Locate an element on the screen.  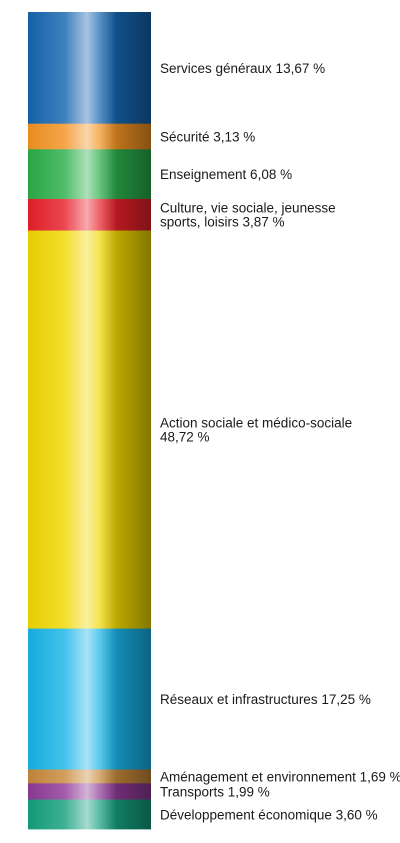
segment-label-amenagement-et-environnement: Aménagement et environnement 1,69 % is located at coordinates (280, 776).